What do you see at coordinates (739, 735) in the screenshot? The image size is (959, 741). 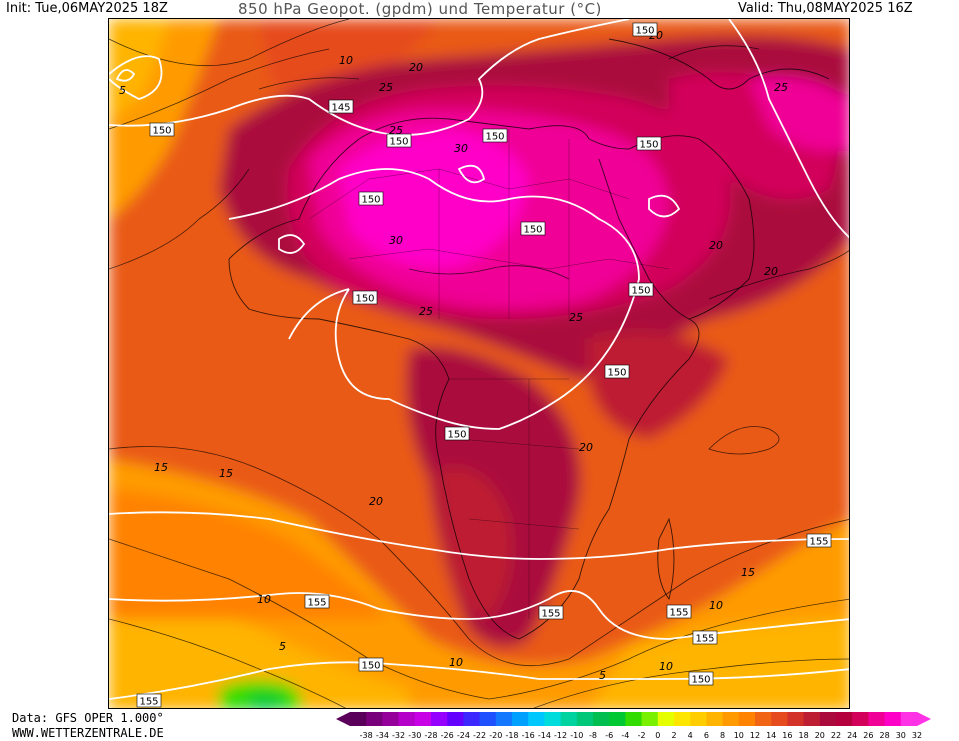 I see `scale-tick-label: 10` at bounding box center [739, 735].